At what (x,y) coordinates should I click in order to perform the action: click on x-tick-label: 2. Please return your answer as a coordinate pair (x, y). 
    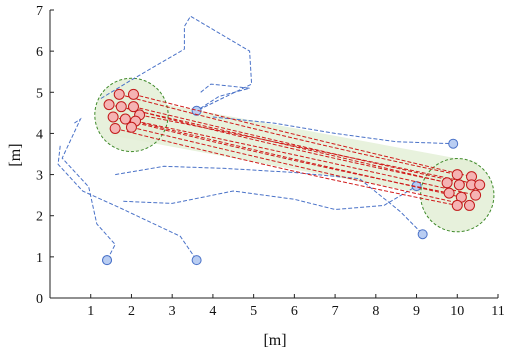
    Looking at the image, I should click on (131, 311).